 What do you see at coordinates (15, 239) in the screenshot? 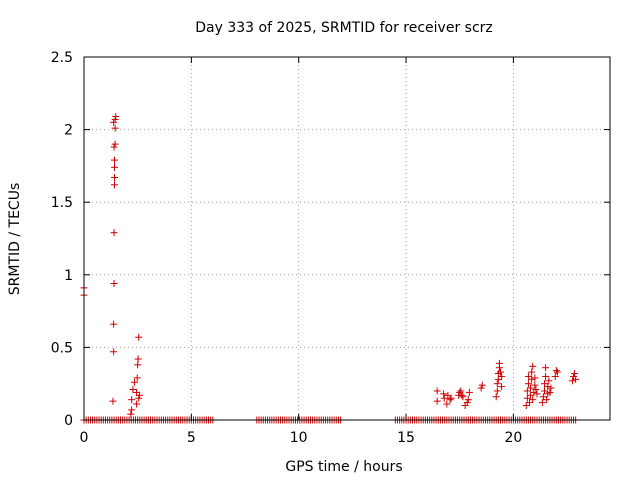
I see `y-axis-label: SRMTID / TECUs` at bounding box center [15, 239].